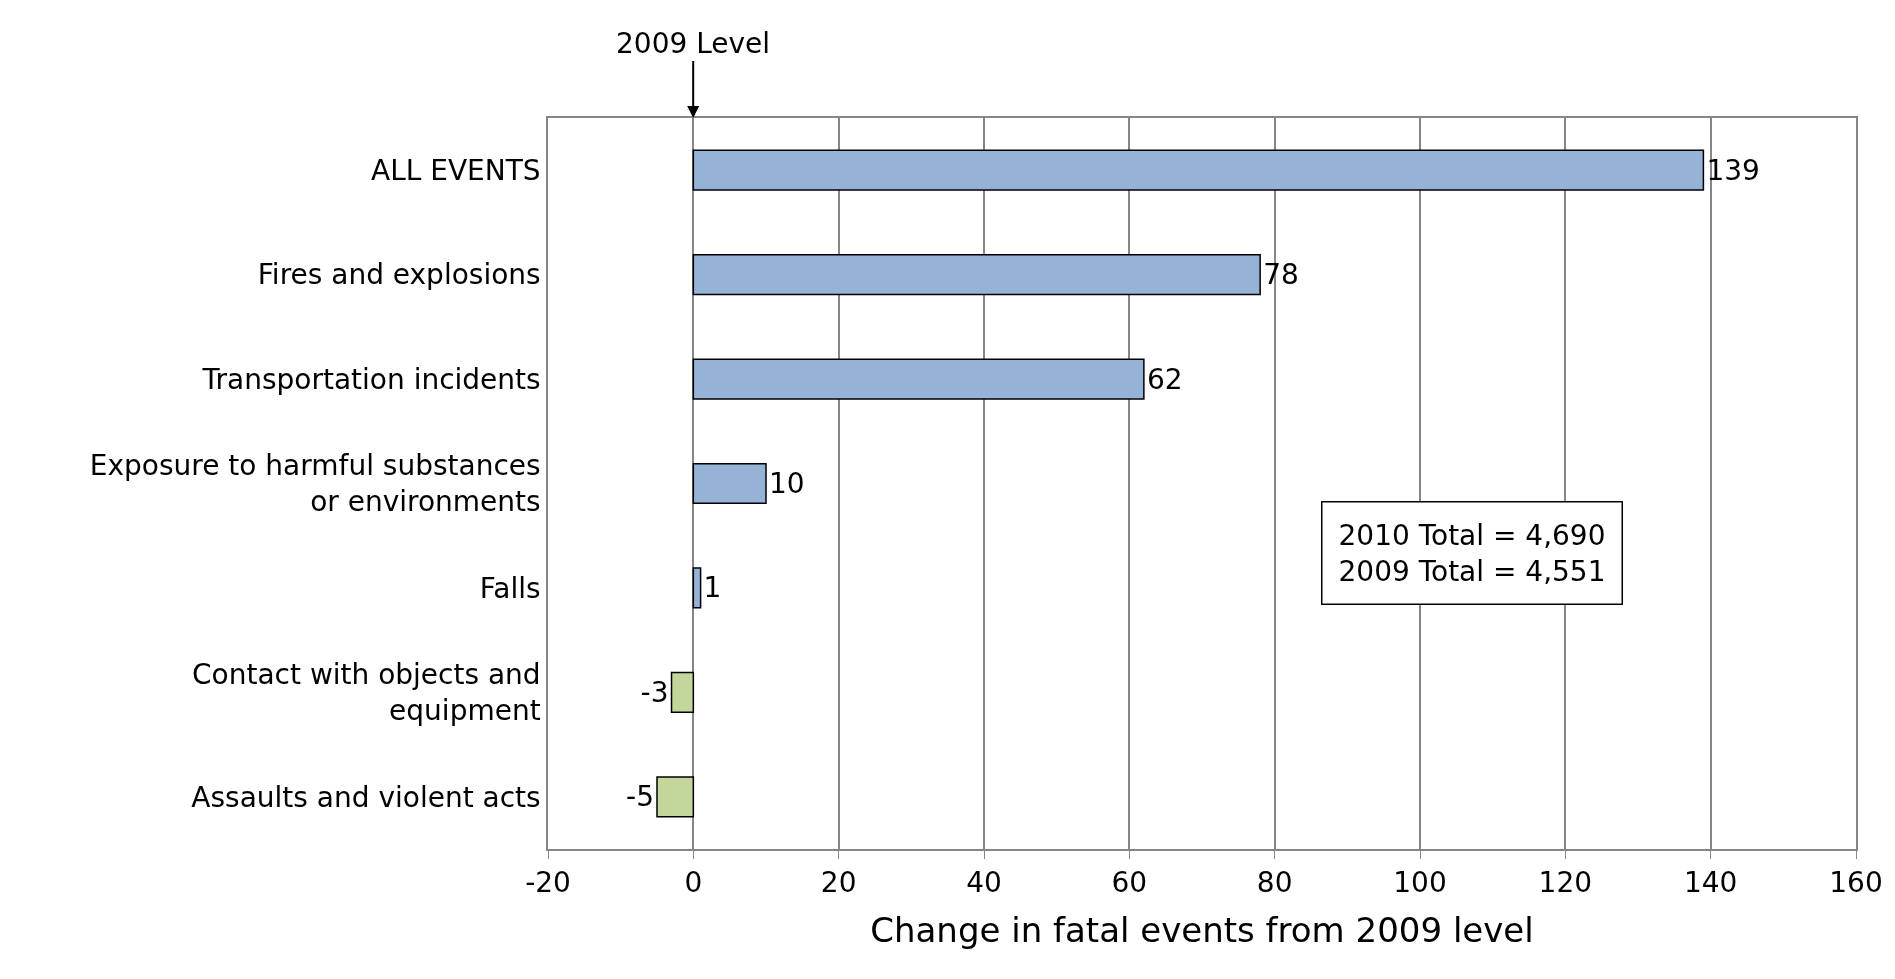 The height and width of the screenshot is (979, 1895). Describe the element at coordinates (1202, 930) in the screenshot. I see `x-axis-title: Change in fatal events from 2009 level` at that location.